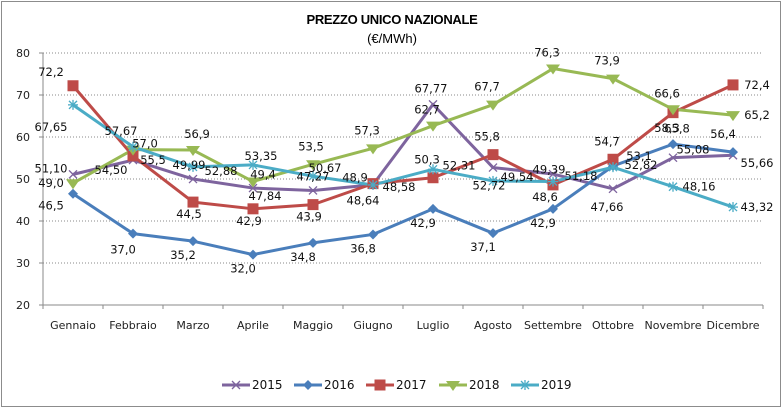 This screenshot has height=410, width=784. I want to click on data-label: 52,72, so click(489, 186).